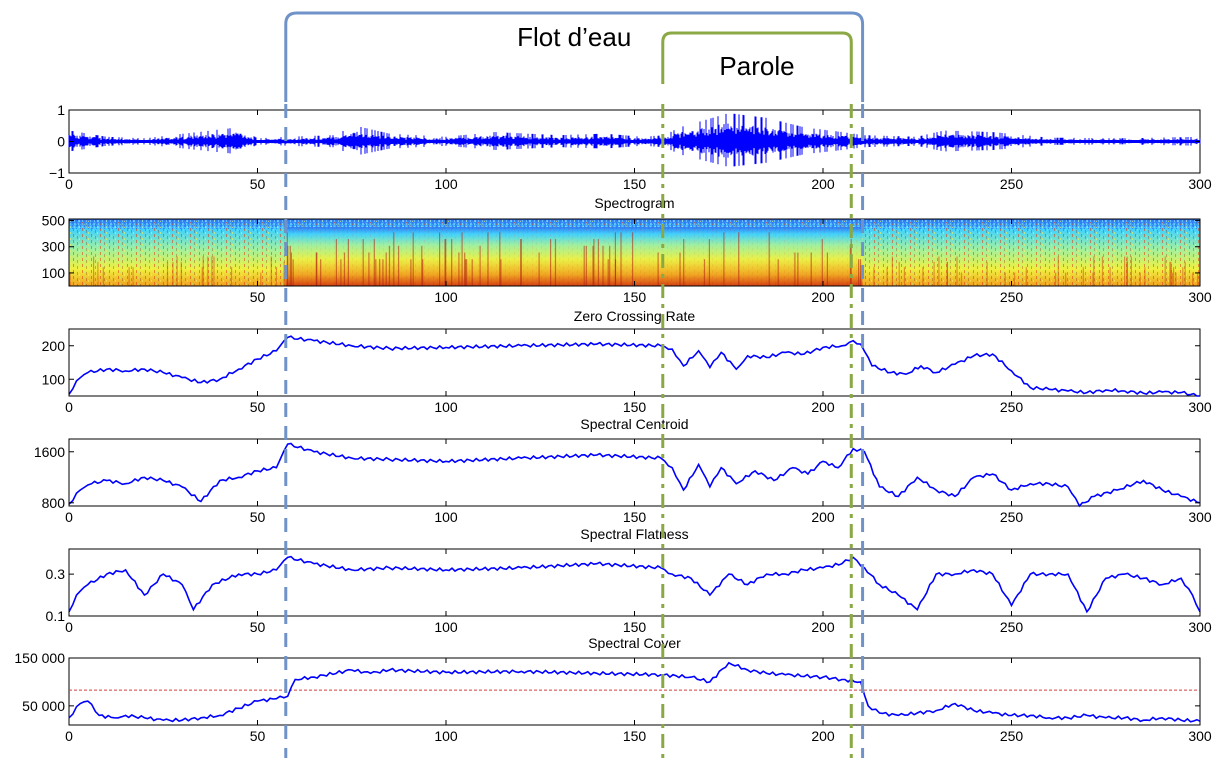  What do you see at coordinates (57, 173) in the screenshot?
I see `y-tick-label: −1` at bounding box center [57, 173].